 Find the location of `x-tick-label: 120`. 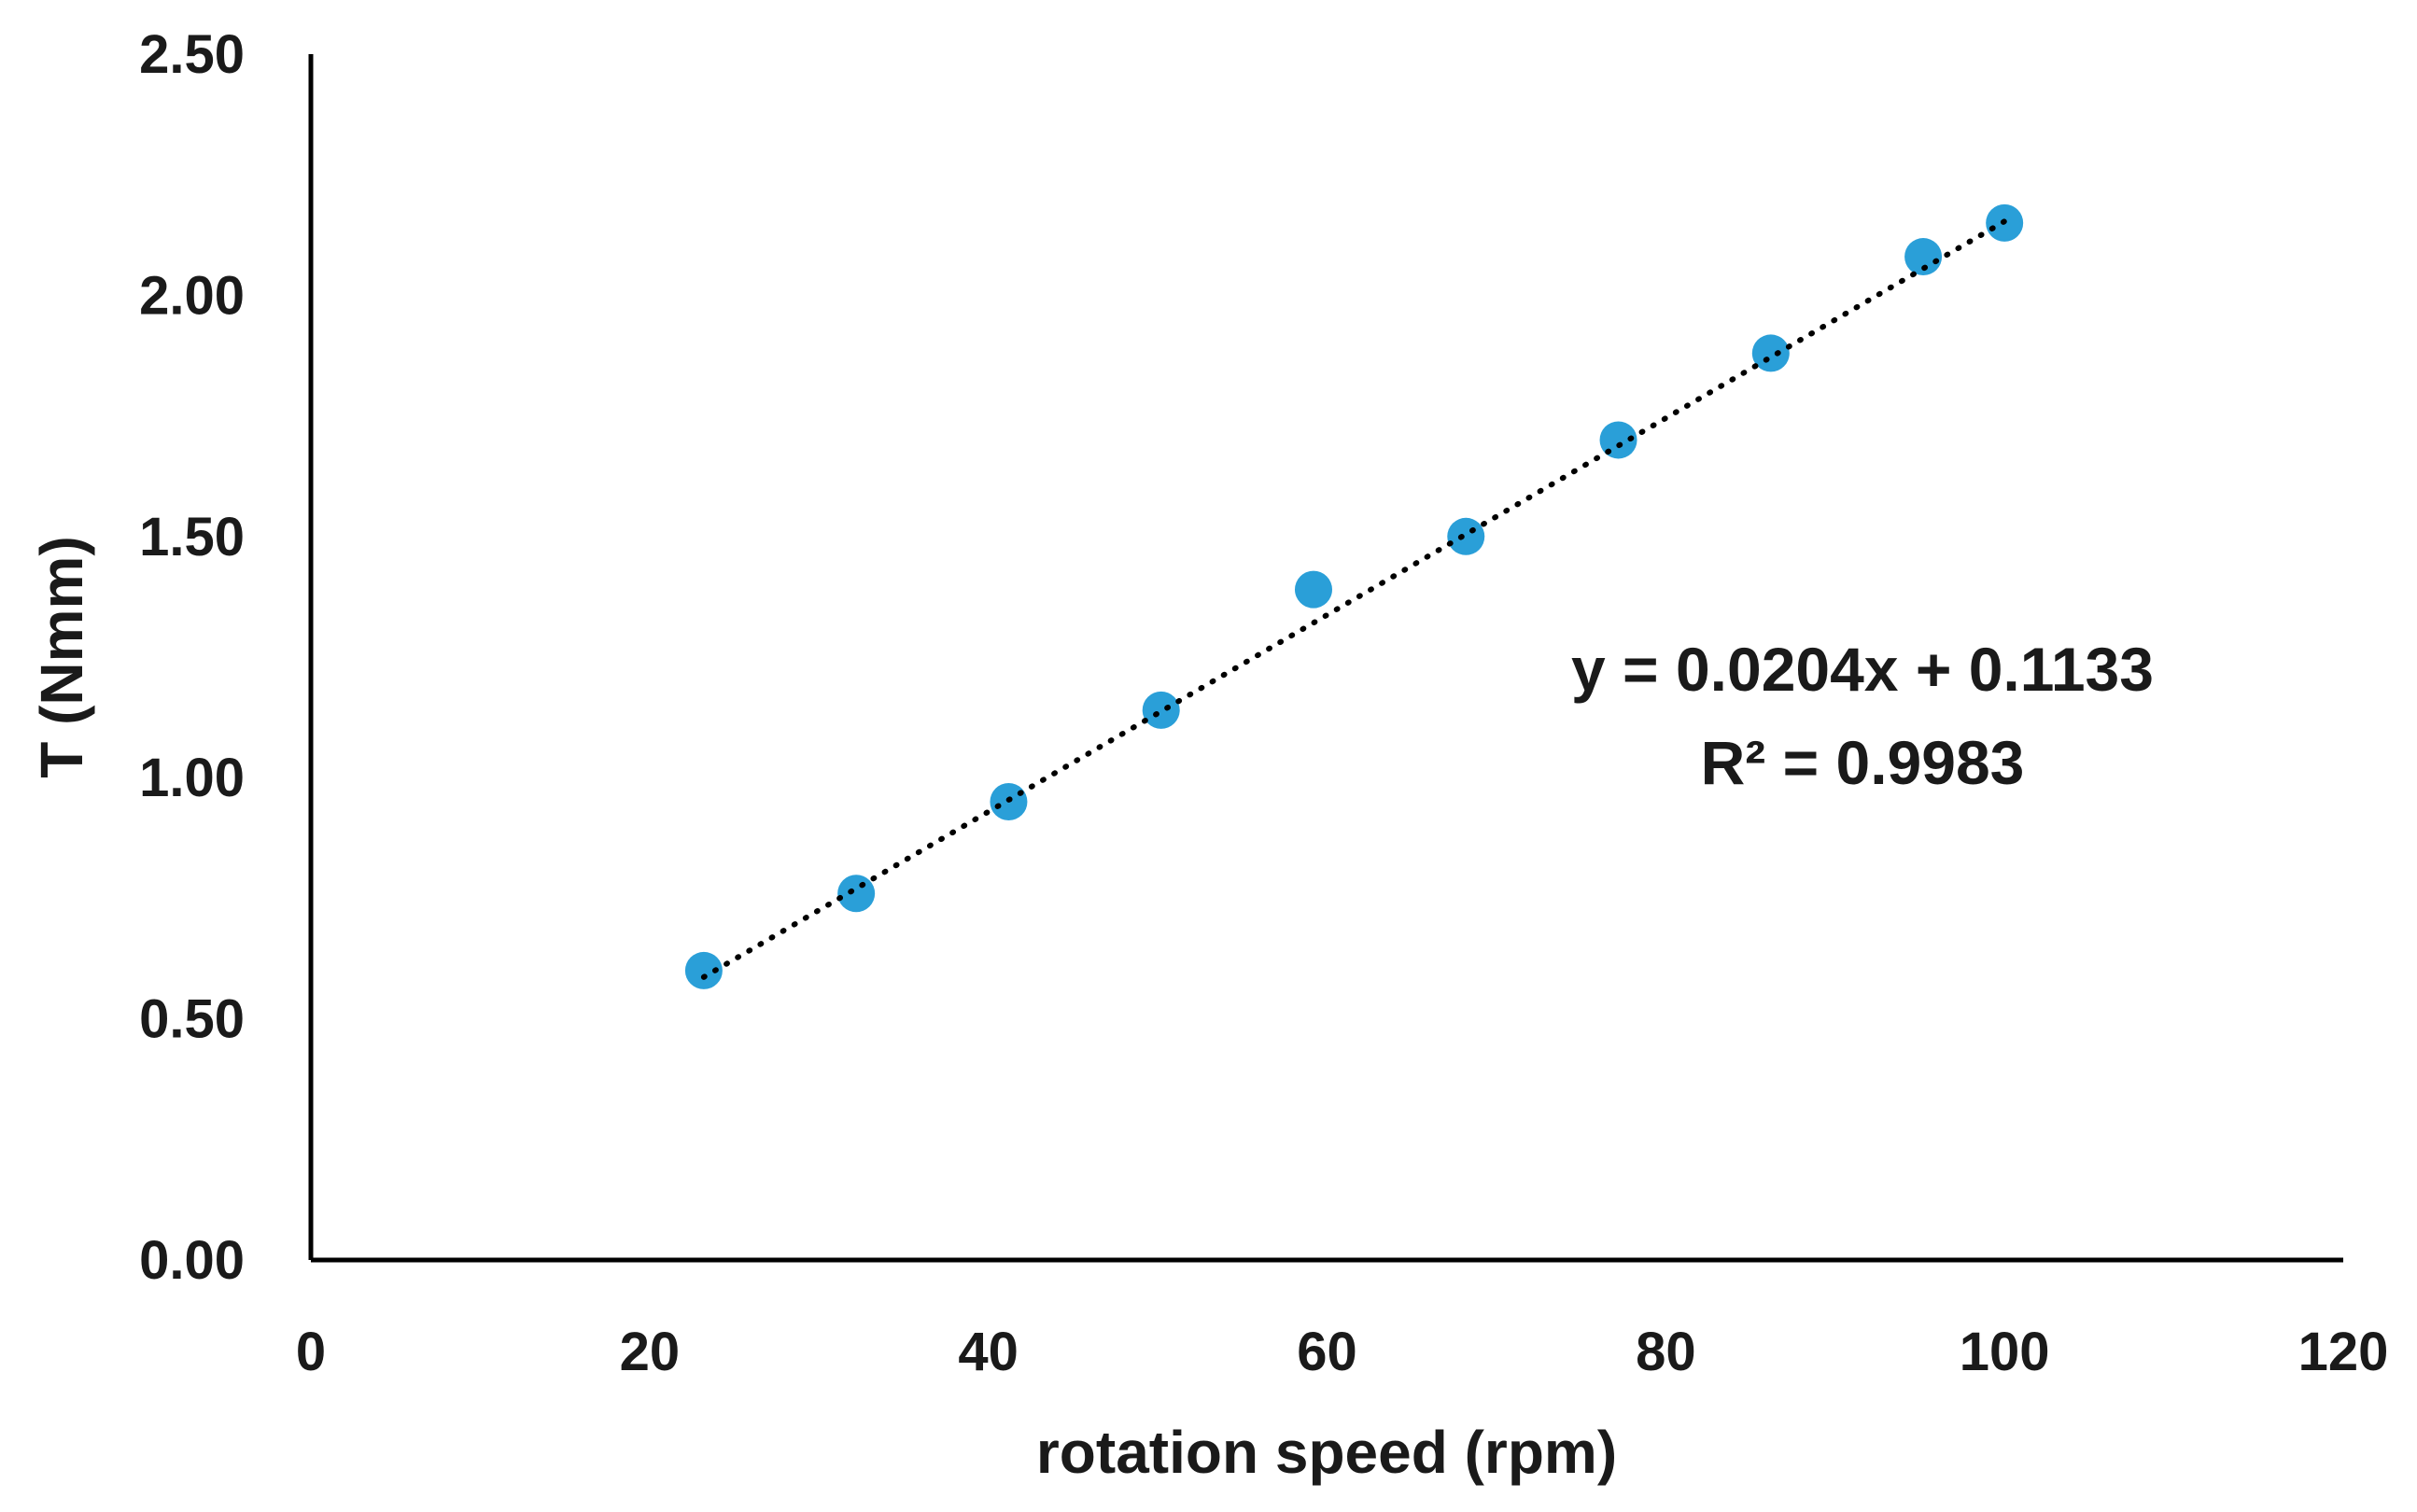

x-tick-label: 120 is located at coordinates (2343, 1352).